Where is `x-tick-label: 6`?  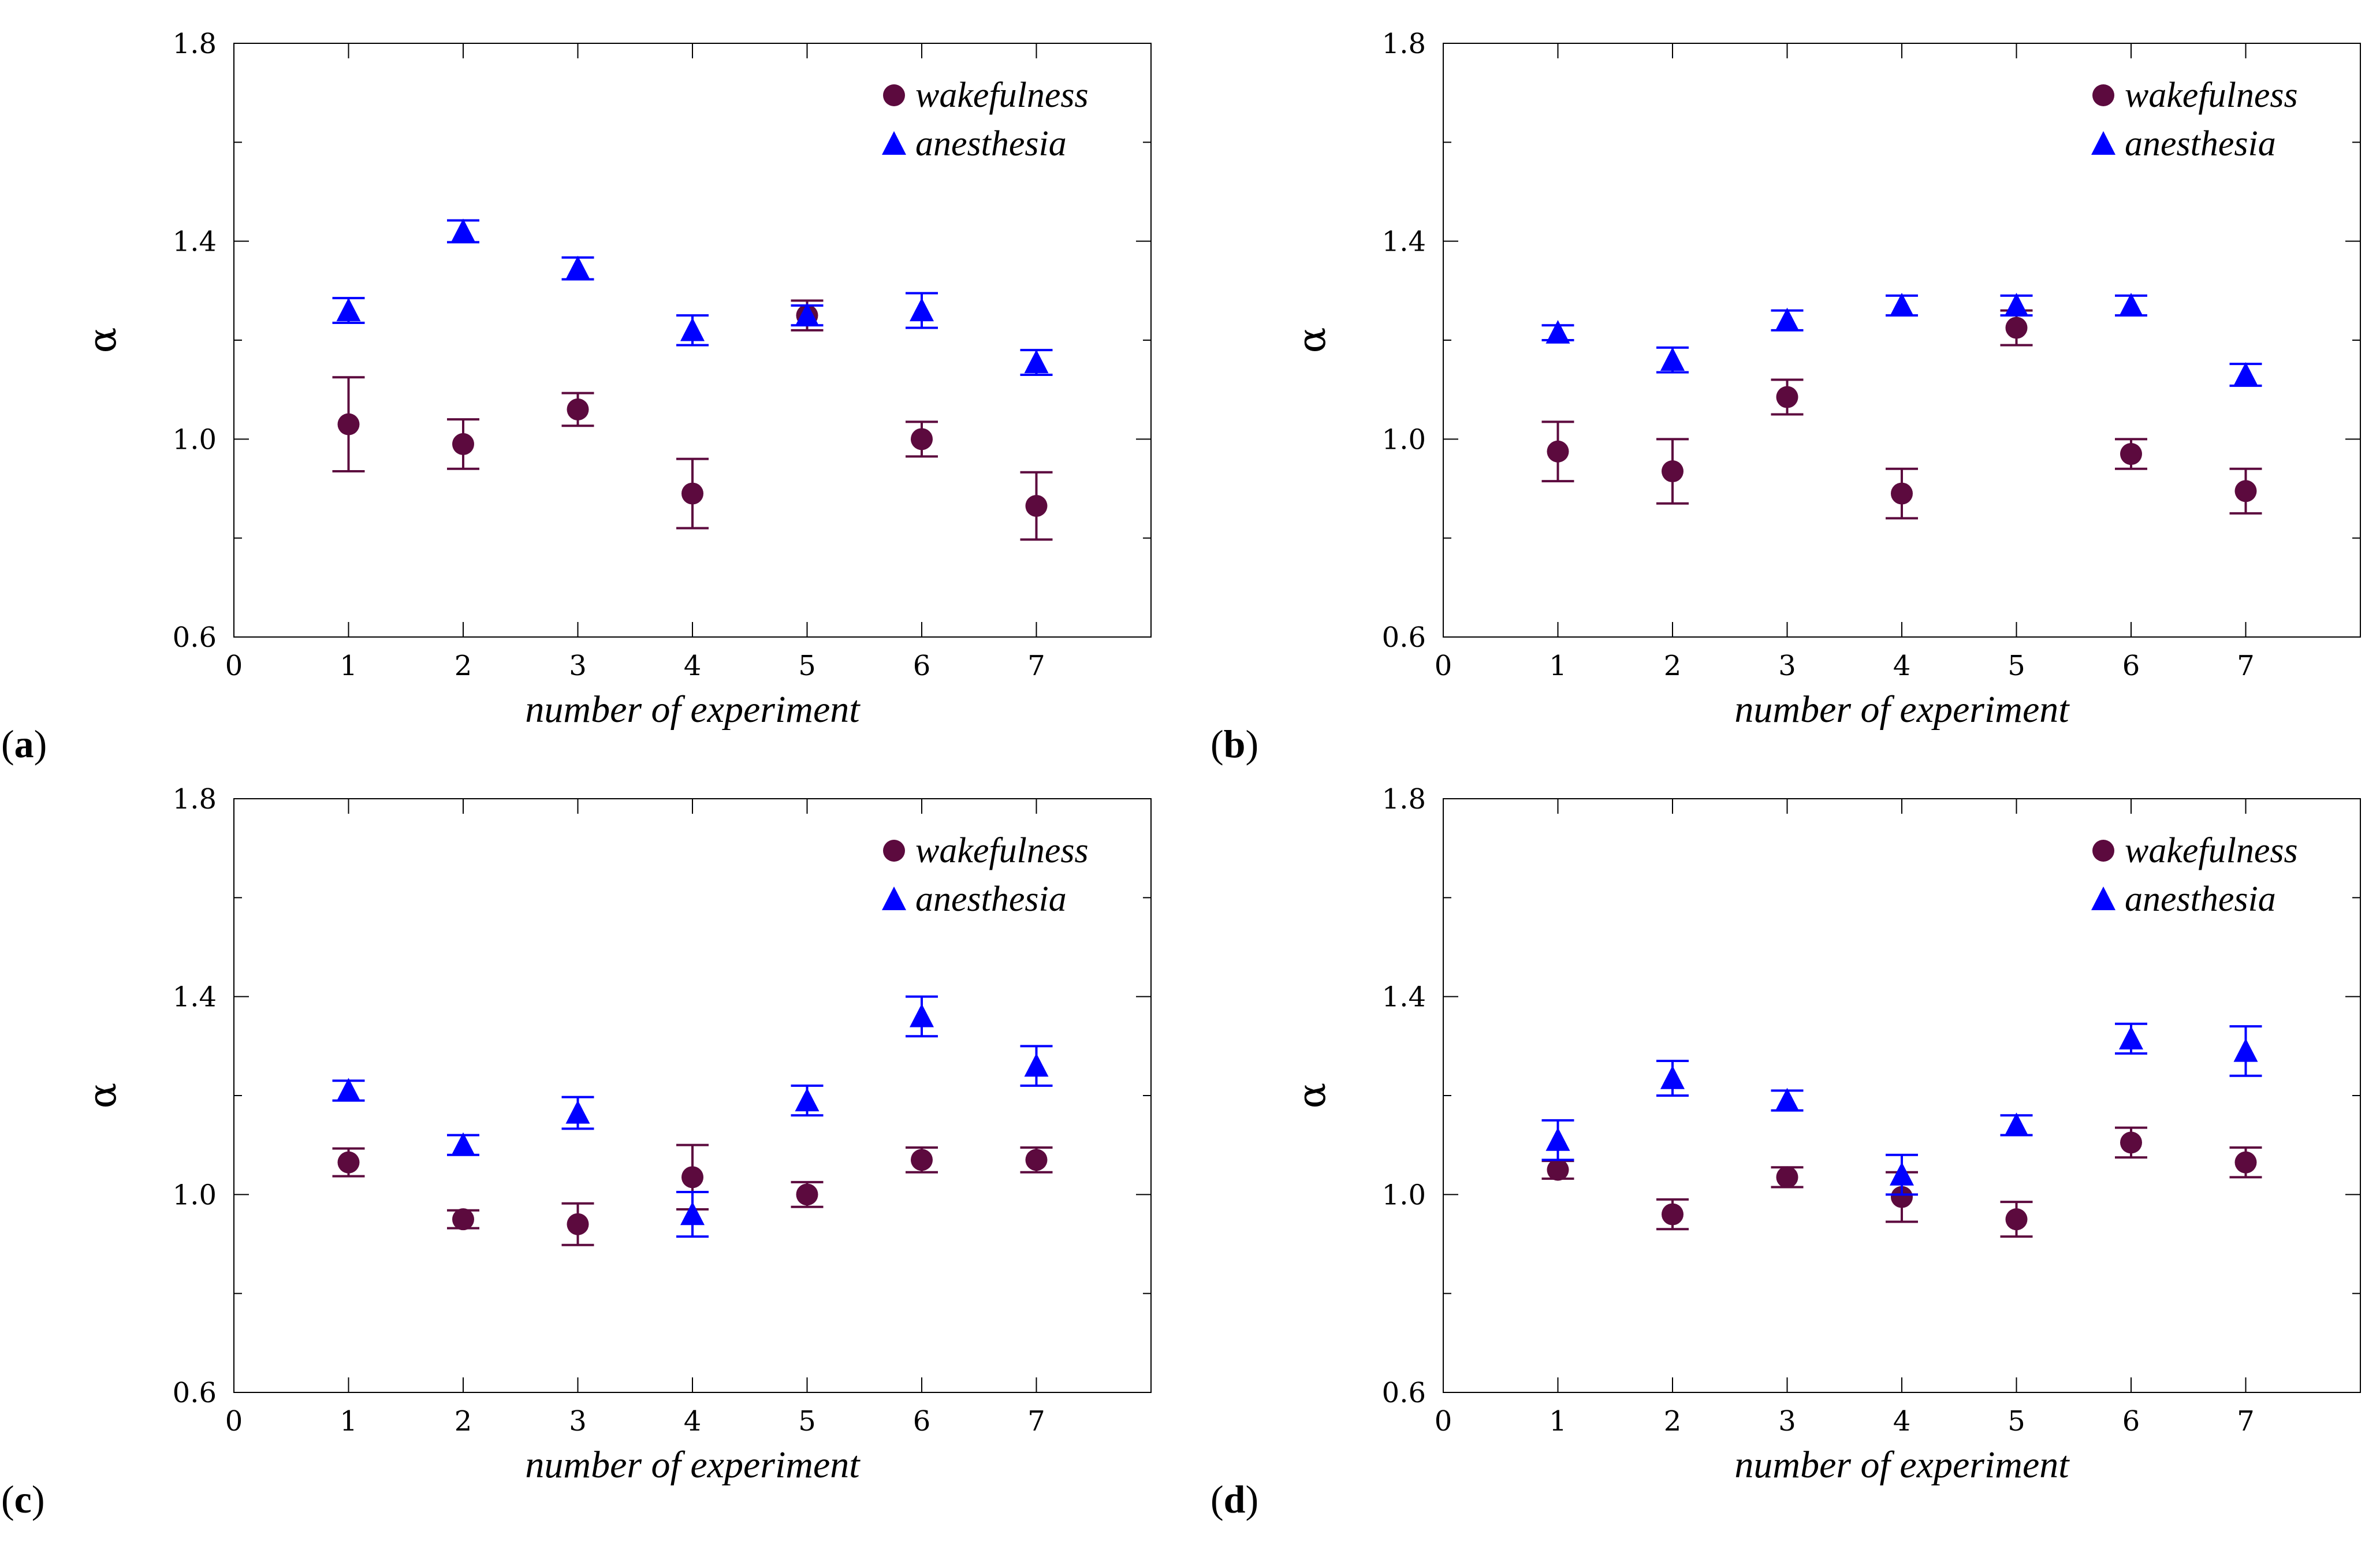 x-tick-label: 6 is located at coordinates (922, 666).